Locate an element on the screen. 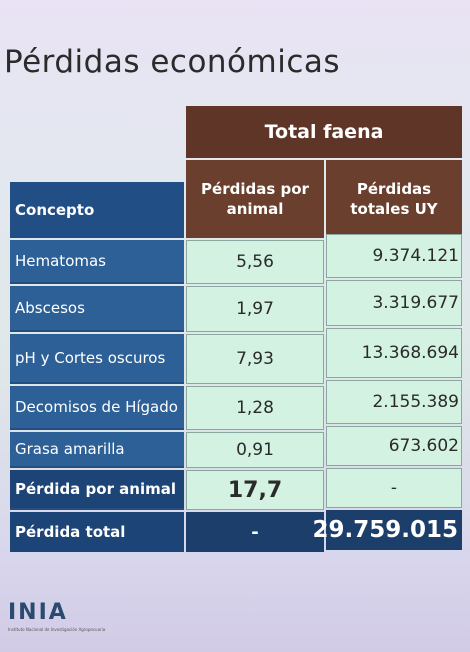  per-animal-grasa-amarilla: 0,91 is located at coordinates (255, 450).